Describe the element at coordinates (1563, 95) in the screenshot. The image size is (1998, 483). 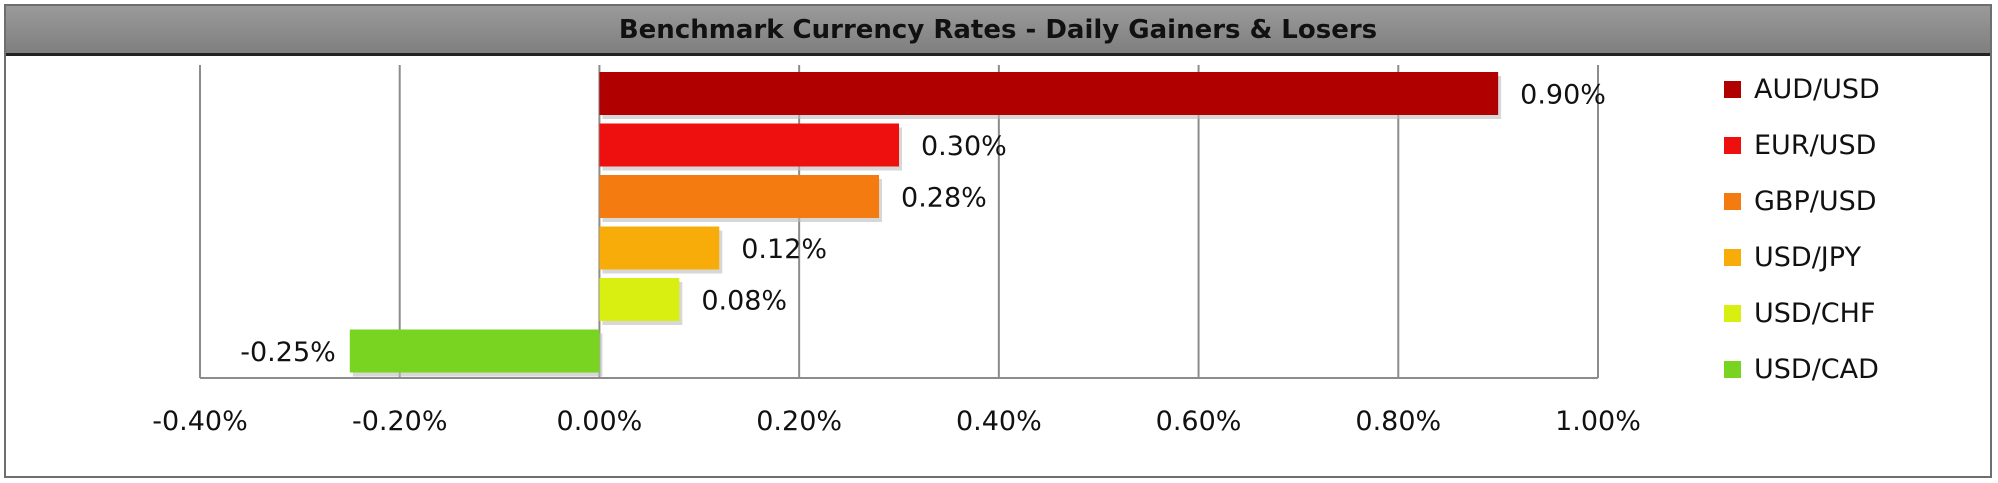
I see `data-label: 0.90%` at that location.